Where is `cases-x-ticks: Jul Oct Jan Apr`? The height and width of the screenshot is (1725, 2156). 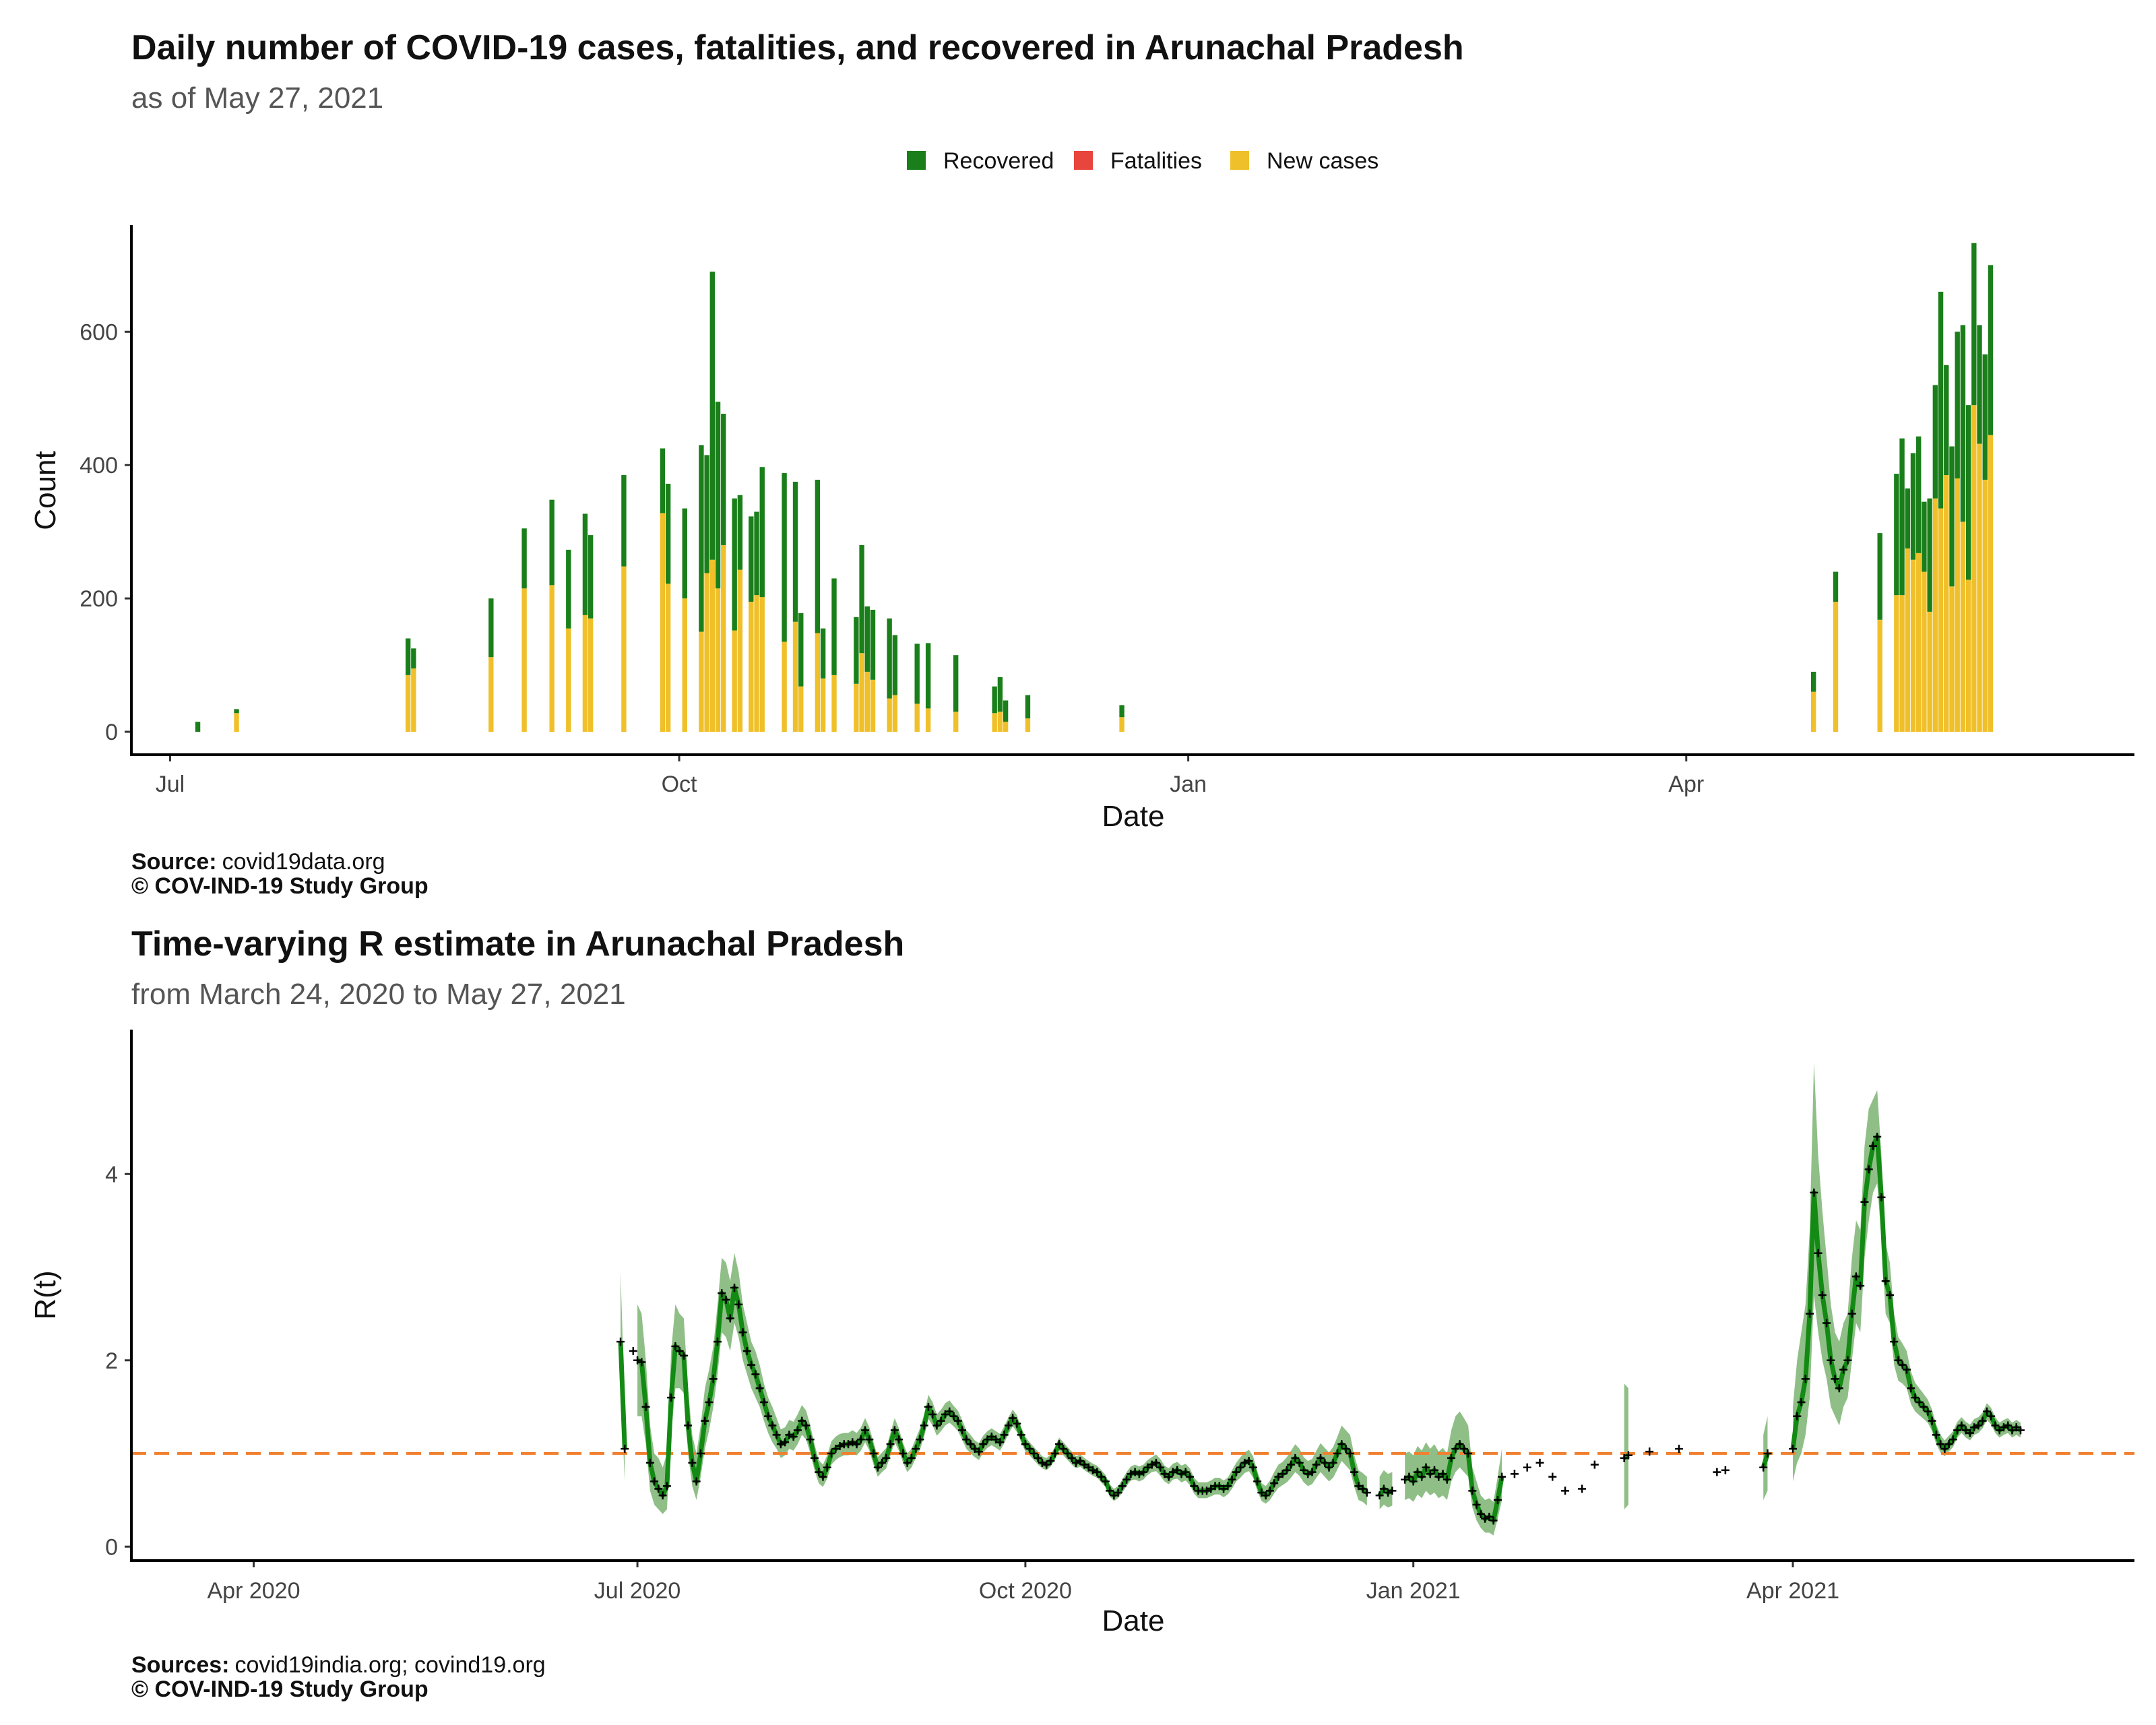
cases-x-ticks: Jul Oct Jan Apr is located at coordinates (930, 776).